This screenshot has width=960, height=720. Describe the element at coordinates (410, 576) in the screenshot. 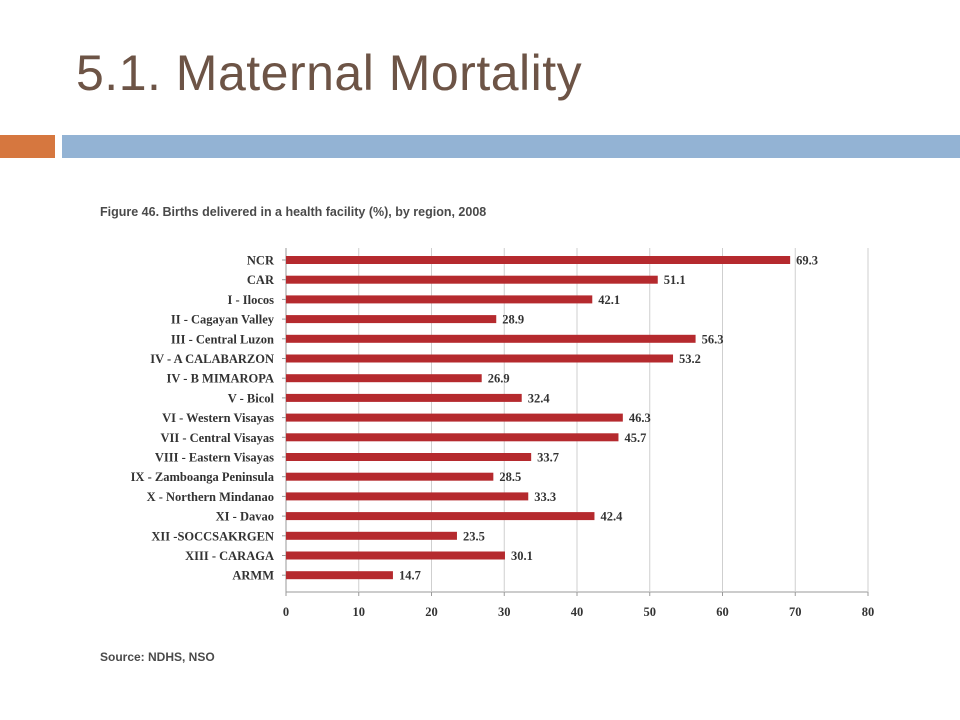

I see `value-label: 14.7` at that location.